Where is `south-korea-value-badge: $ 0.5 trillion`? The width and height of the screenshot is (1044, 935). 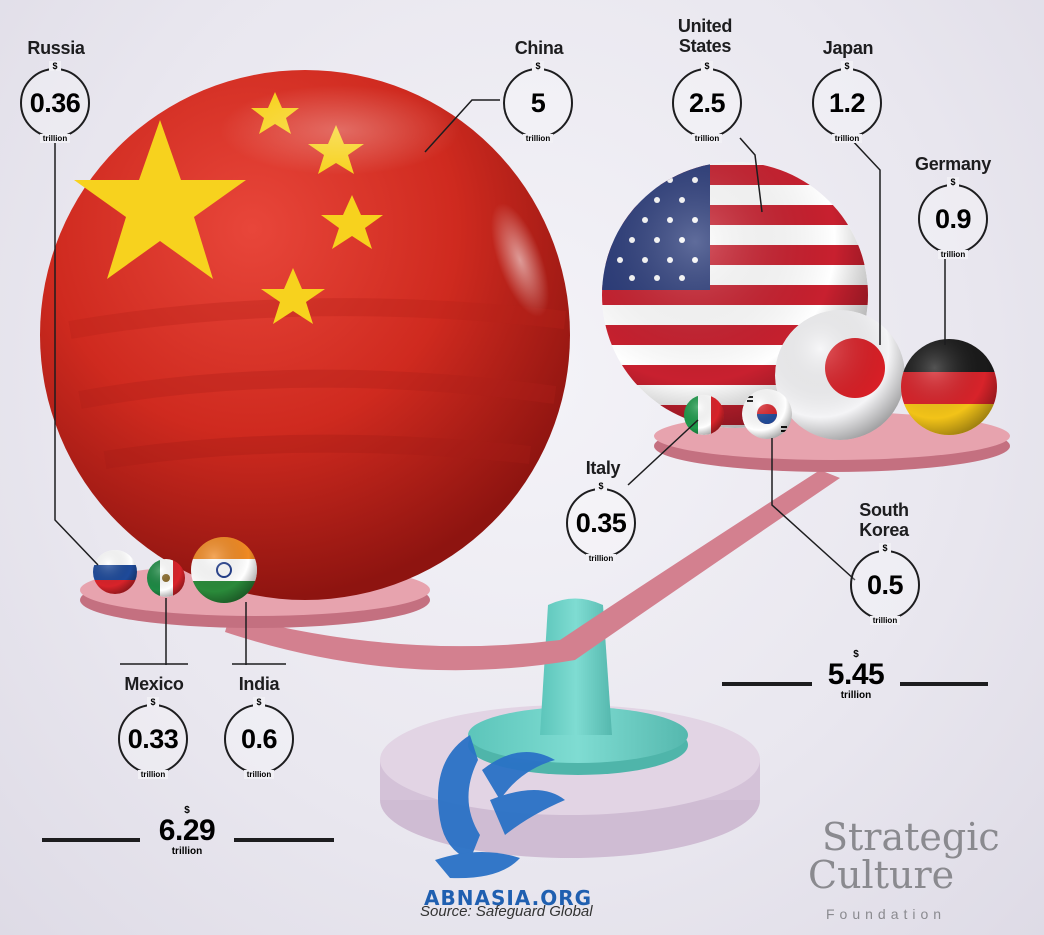
south-korea-value-badge: $ 0.5 trillion is located at coordinates (885, 584).